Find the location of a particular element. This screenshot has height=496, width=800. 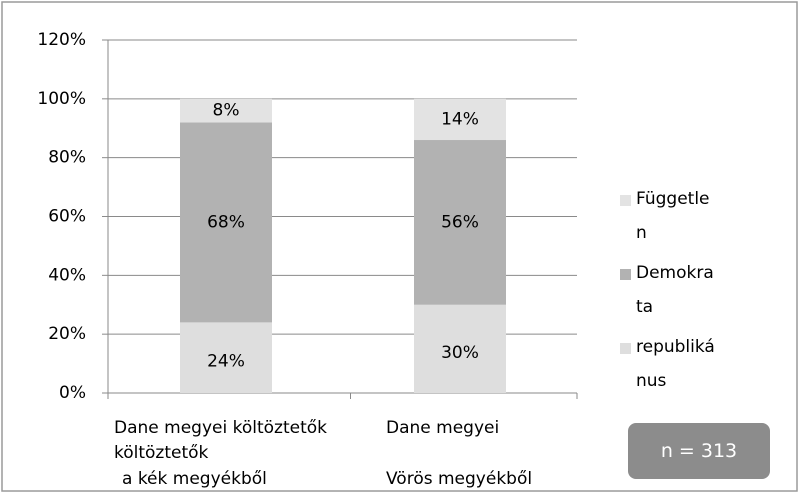

x-tick-label: Vörös megyékből is located at coordinates (459, 479).